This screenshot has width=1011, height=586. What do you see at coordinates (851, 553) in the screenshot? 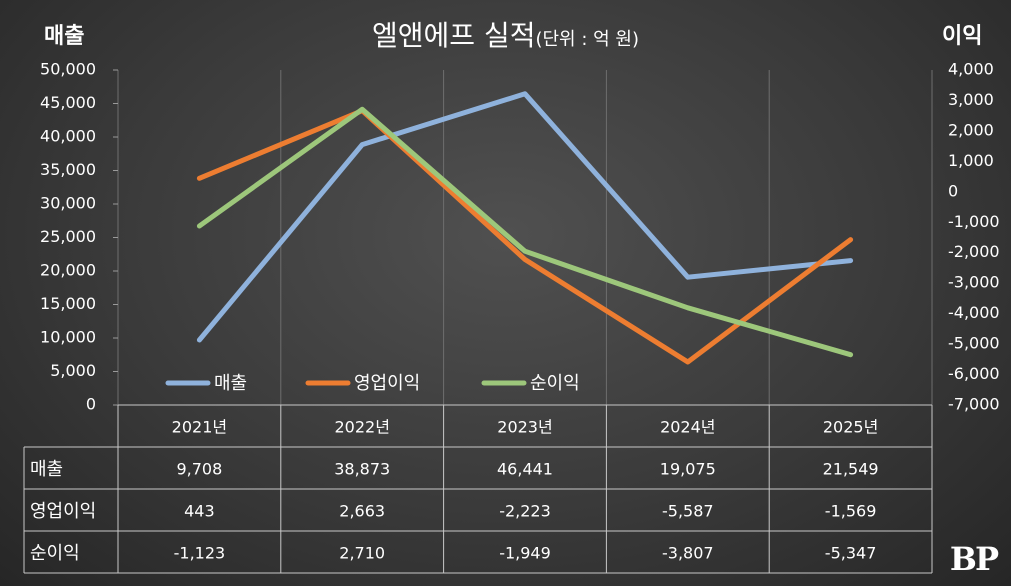
I see `table-cell-value: -5,347` at bounding box center [851, 553].